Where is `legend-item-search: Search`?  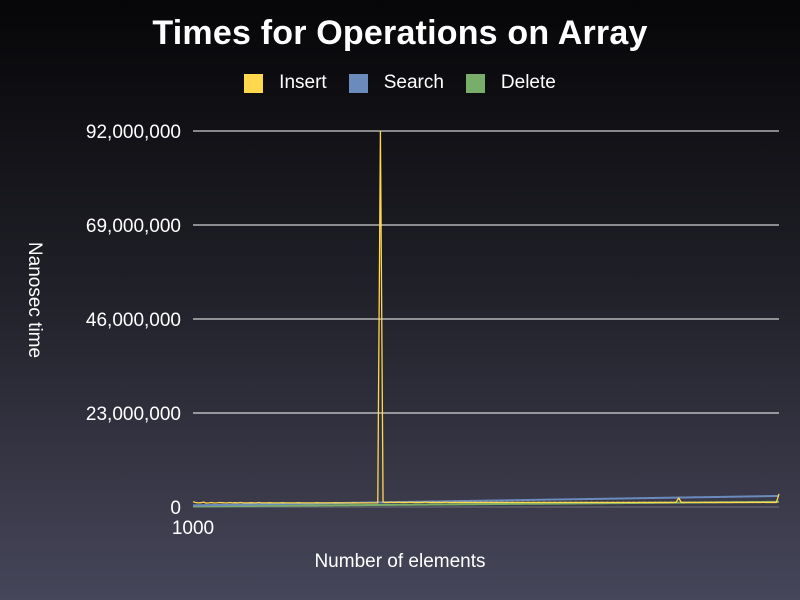
legend-item-search: Search is located at coordinates (396, 83).